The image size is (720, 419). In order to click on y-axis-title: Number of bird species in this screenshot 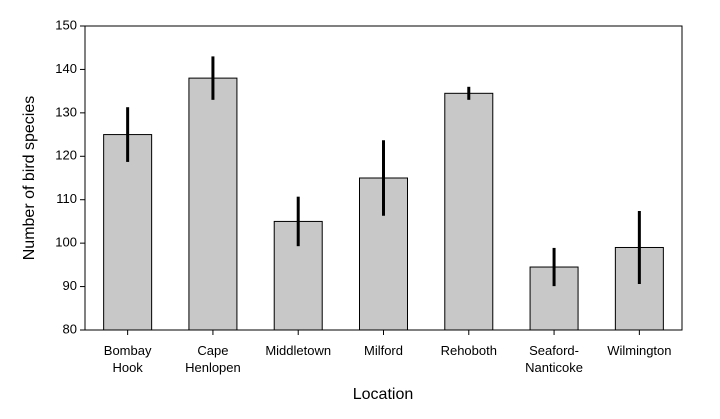, I will do `click(29, 178)`.